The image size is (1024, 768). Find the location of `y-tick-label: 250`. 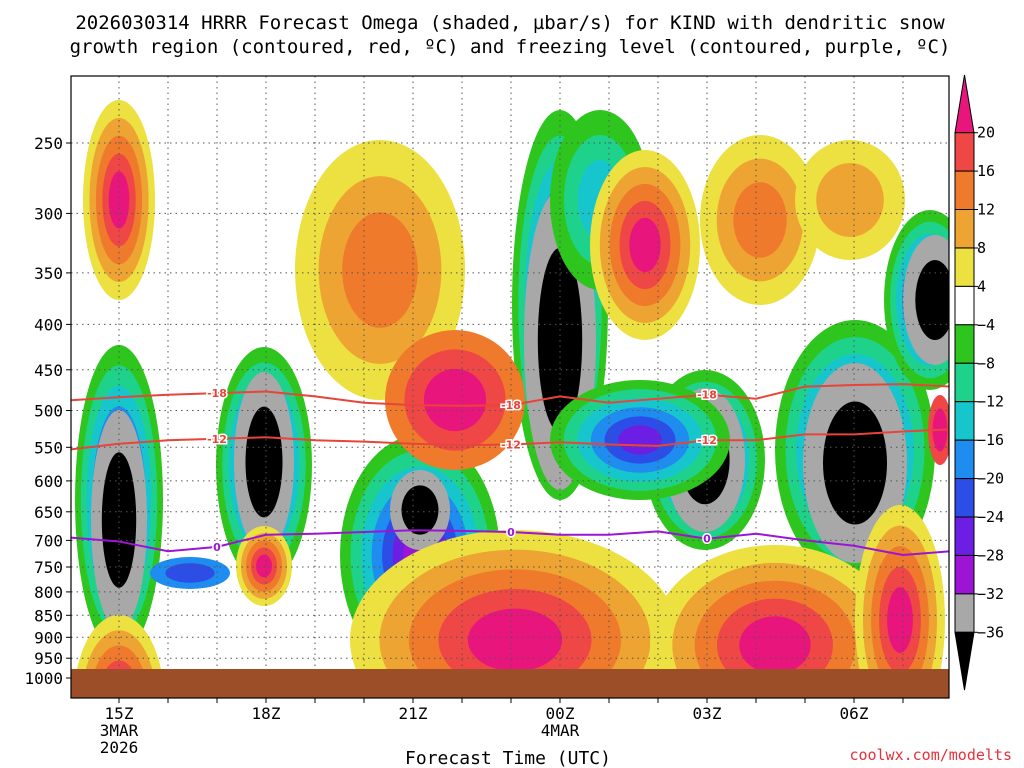

y-tick-label: 250 is located at coordinates (48, 143).